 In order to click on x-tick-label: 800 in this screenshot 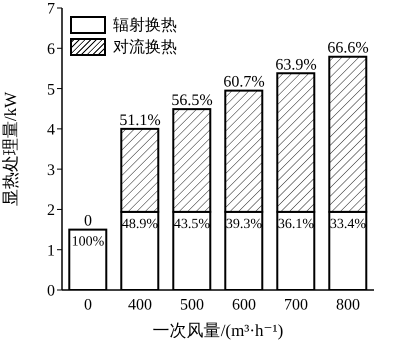, I will do `click(348, 305)`.